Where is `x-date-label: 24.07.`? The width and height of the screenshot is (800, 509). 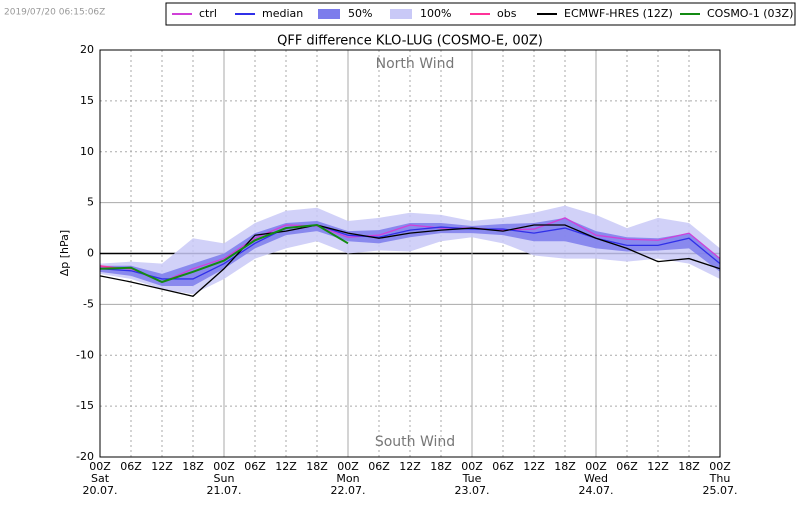 x-date-label: 24.07. is located at coordinates (596, 490).